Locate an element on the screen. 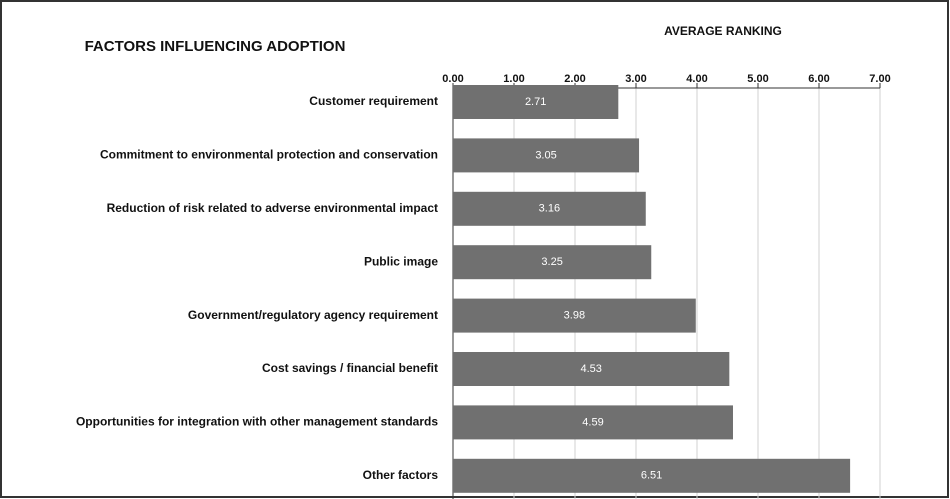 The width and height of the screenshot is (950, 499). y-tick-label: Government/regulatory agency requirement is located at coordinates (313, 315).